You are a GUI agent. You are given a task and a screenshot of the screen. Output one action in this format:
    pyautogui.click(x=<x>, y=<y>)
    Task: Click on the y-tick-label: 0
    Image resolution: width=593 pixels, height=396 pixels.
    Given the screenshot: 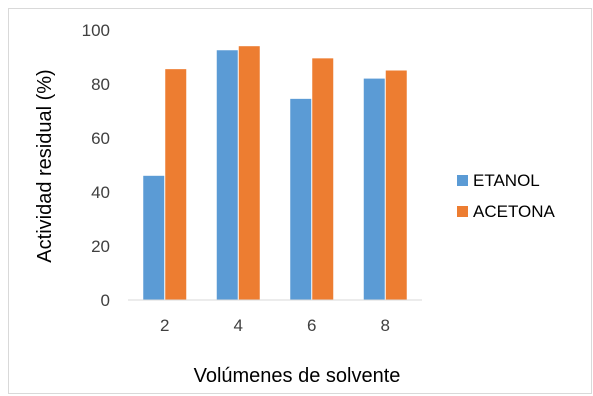 What is the action you would take?
    pyautogui.click(x=105, y=300)
    